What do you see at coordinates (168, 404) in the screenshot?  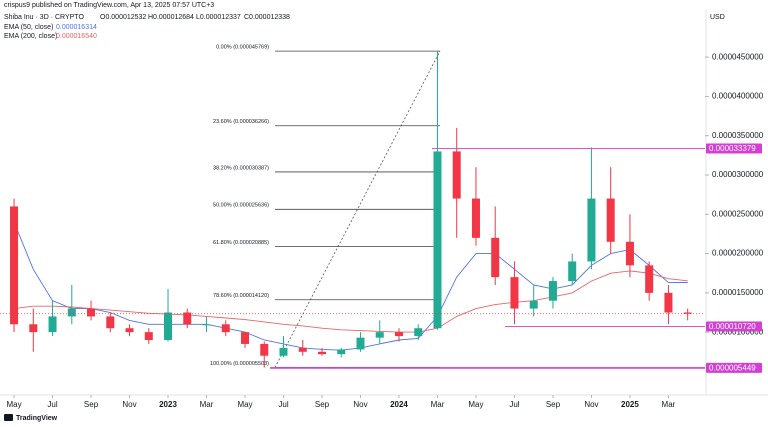 I see `x-tick-label: 2023` at bounding box center [168, 404].